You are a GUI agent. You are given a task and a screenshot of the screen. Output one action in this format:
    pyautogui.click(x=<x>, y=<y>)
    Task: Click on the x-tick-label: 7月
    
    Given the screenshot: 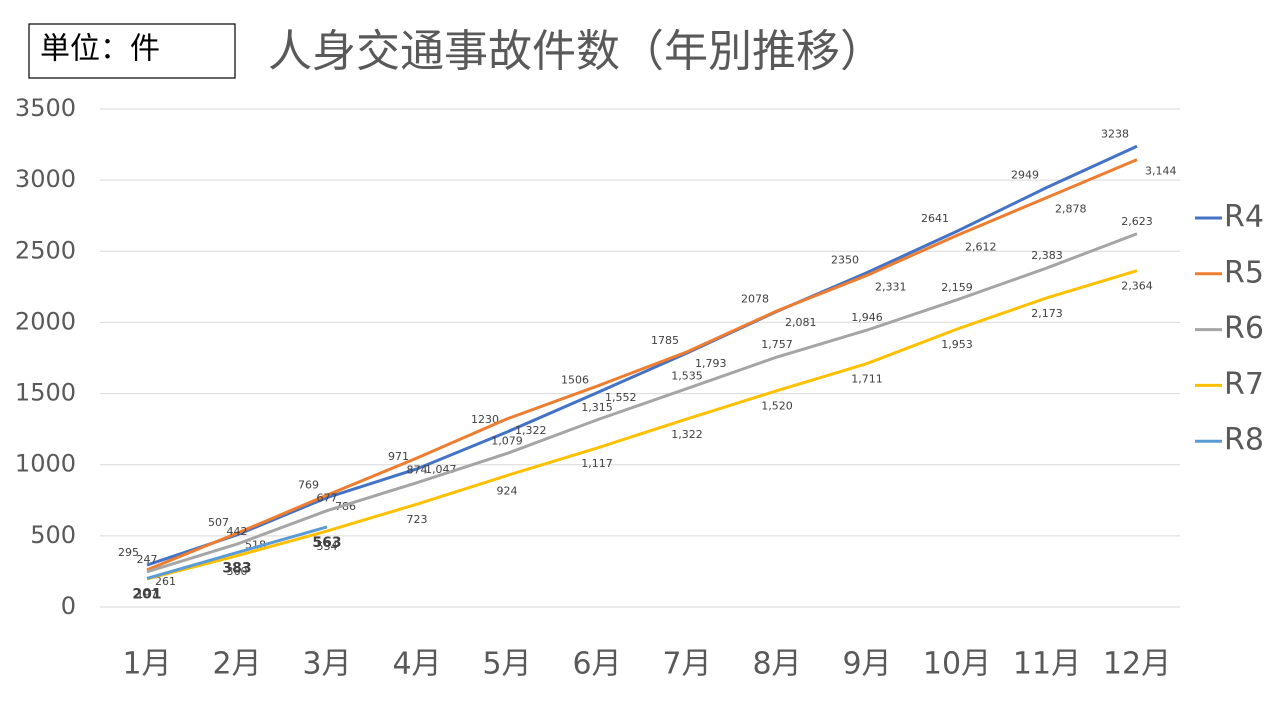 What is the action you would take?
    pyautogui.click(x=686, y=664)
    